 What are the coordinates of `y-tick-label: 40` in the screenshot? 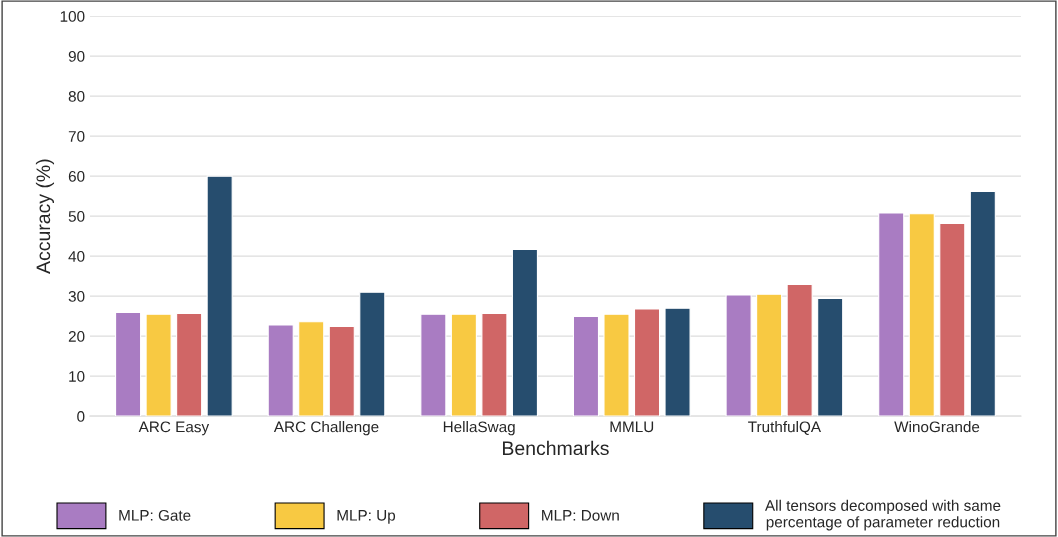 It's located at (76, 256).